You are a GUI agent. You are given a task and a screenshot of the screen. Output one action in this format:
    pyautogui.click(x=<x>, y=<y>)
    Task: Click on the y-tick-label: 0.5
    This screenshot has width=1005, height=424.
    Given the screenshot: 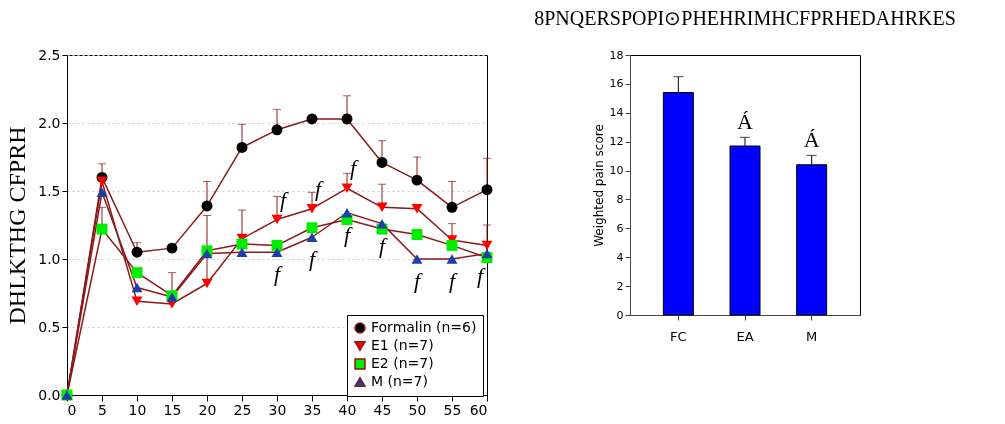 What is the action you would take?
    pyautogui.click(x=49, y=326)
    